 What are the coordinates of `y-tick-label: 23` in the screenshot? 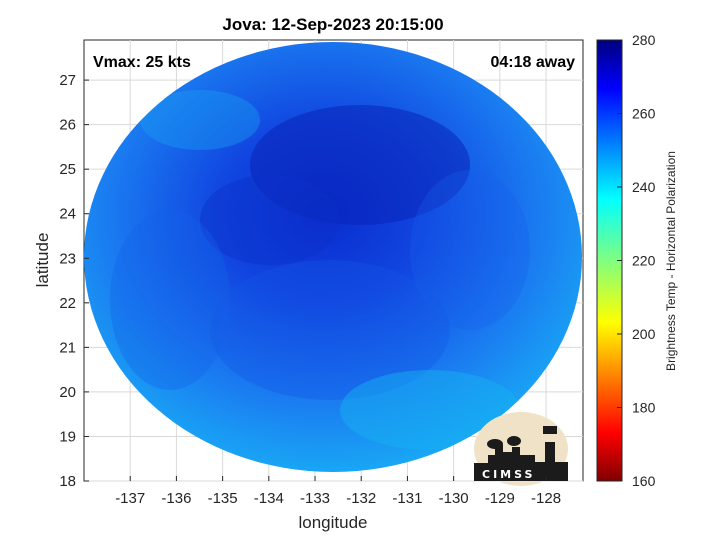 It's located at (67, 258).